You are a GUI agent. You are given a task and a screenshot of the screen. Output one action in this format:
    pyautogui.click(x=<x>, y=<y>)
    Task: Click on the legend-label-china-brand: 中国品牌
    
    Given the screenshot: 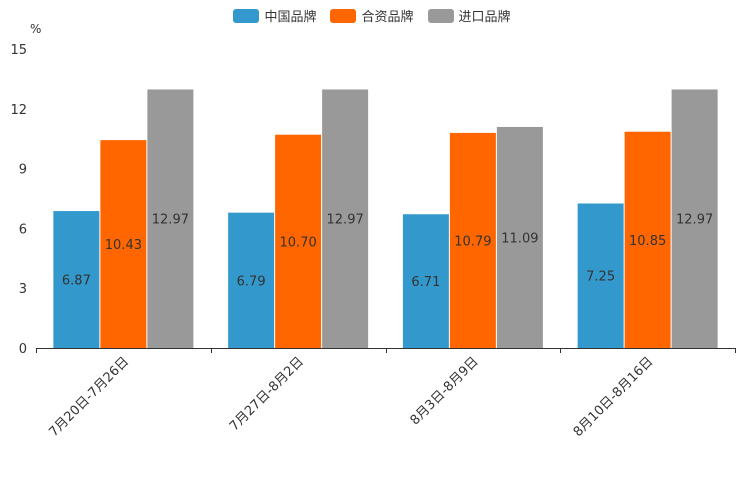 What is the action you would take?
    pyautogui.click(x=290, y=17)
    